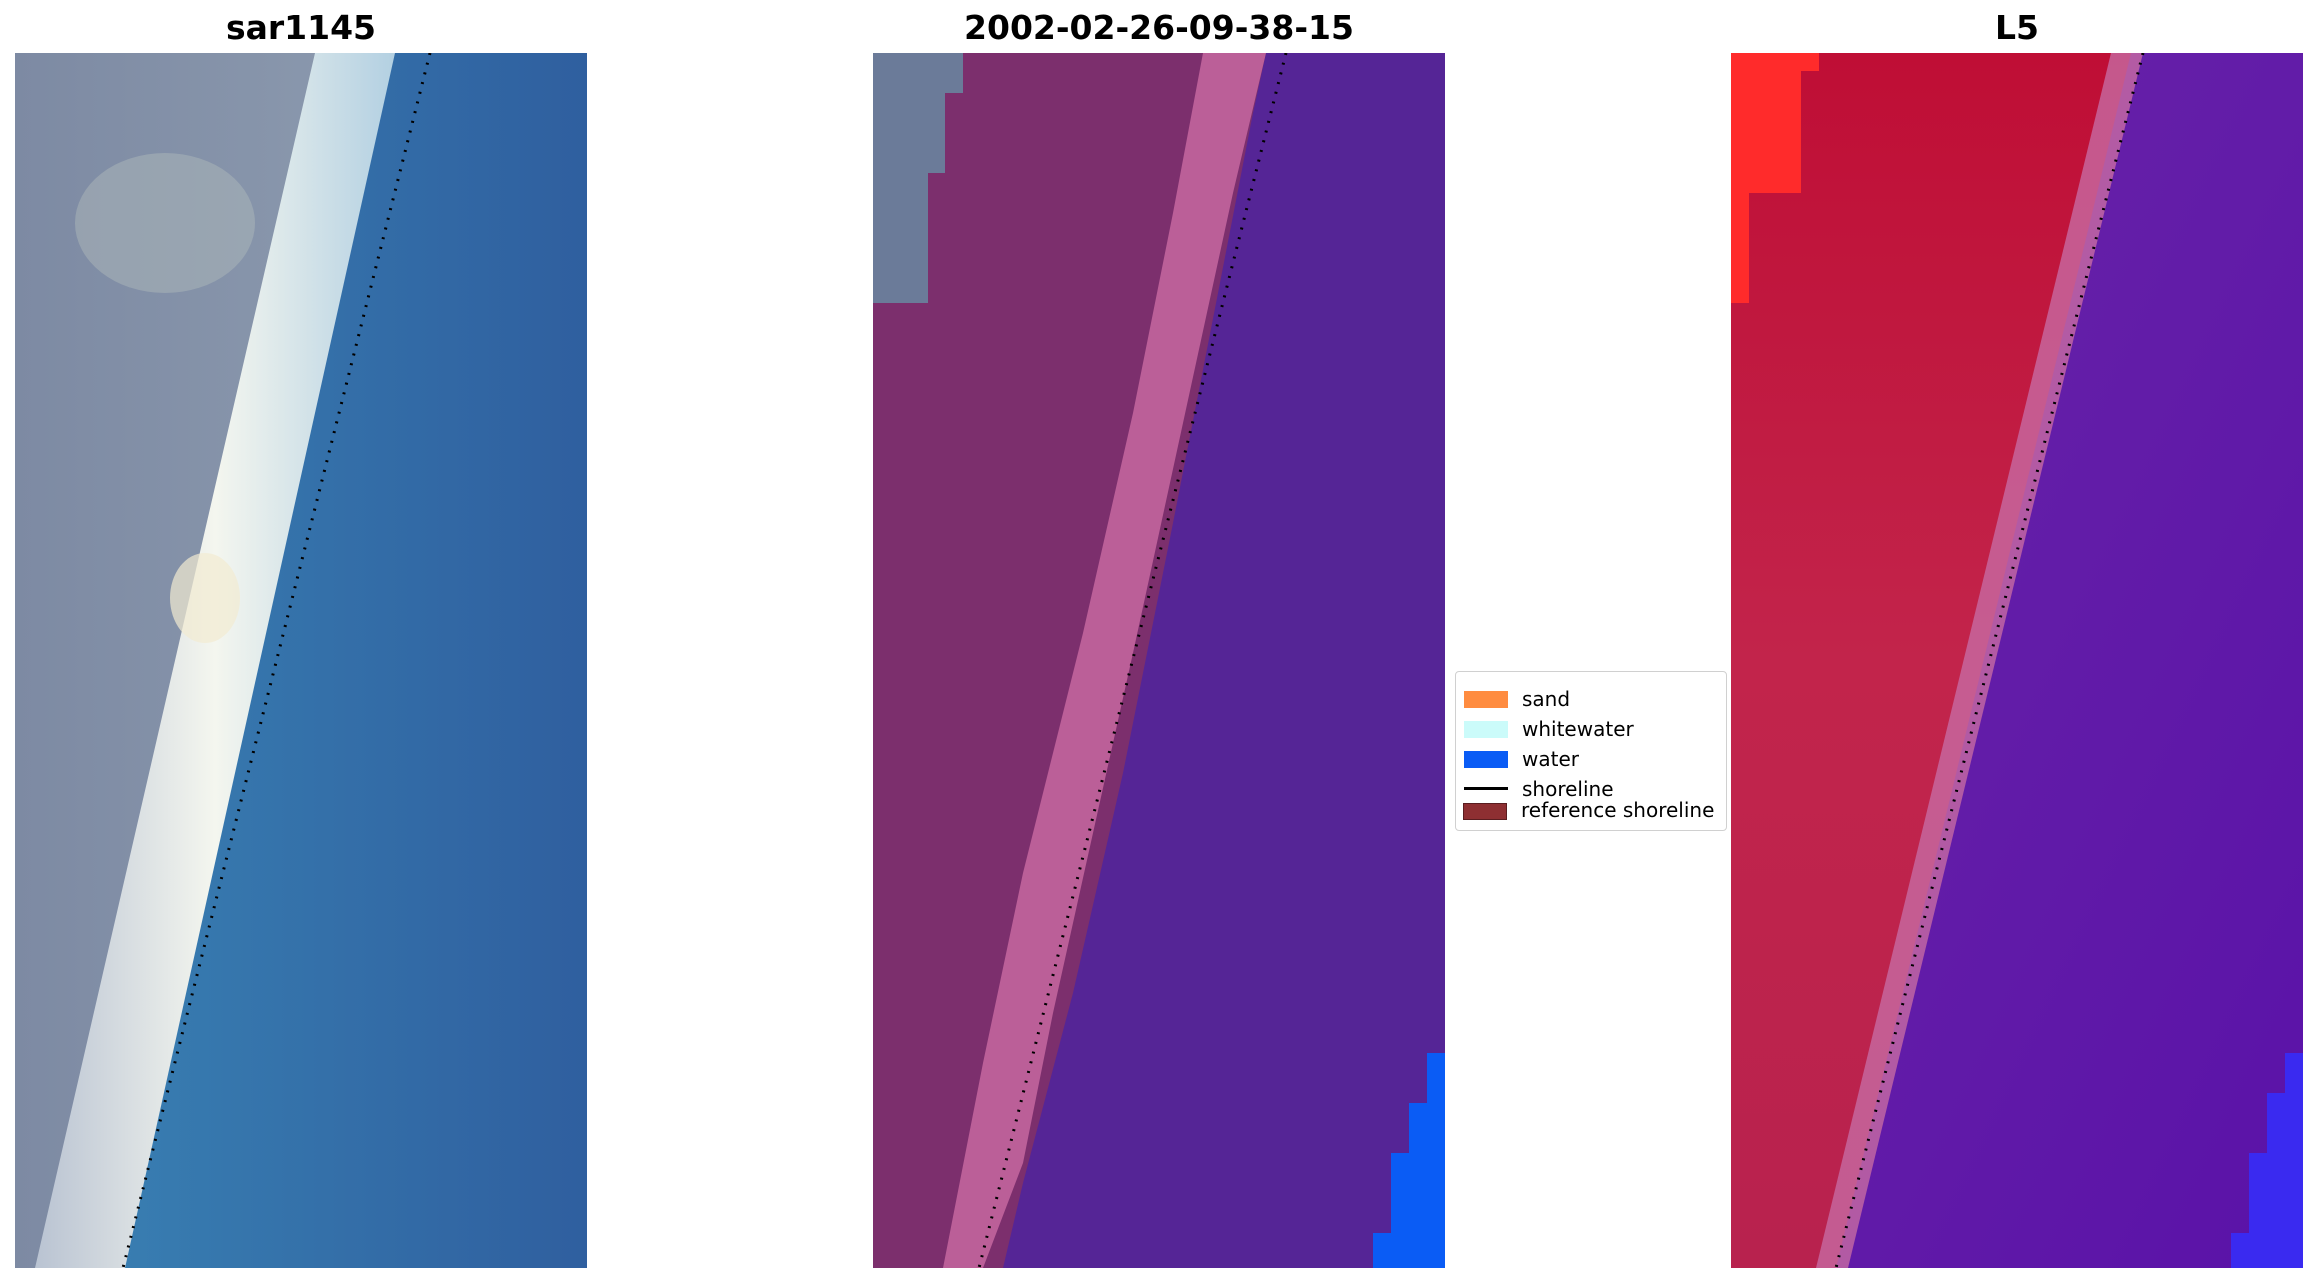 This screenshot has width=2317, height=1283. What do you see at coordinates (1485, 811) in the screenshot?
I see `reference-shoreline-swatch` at bounding box center [1485, 811].